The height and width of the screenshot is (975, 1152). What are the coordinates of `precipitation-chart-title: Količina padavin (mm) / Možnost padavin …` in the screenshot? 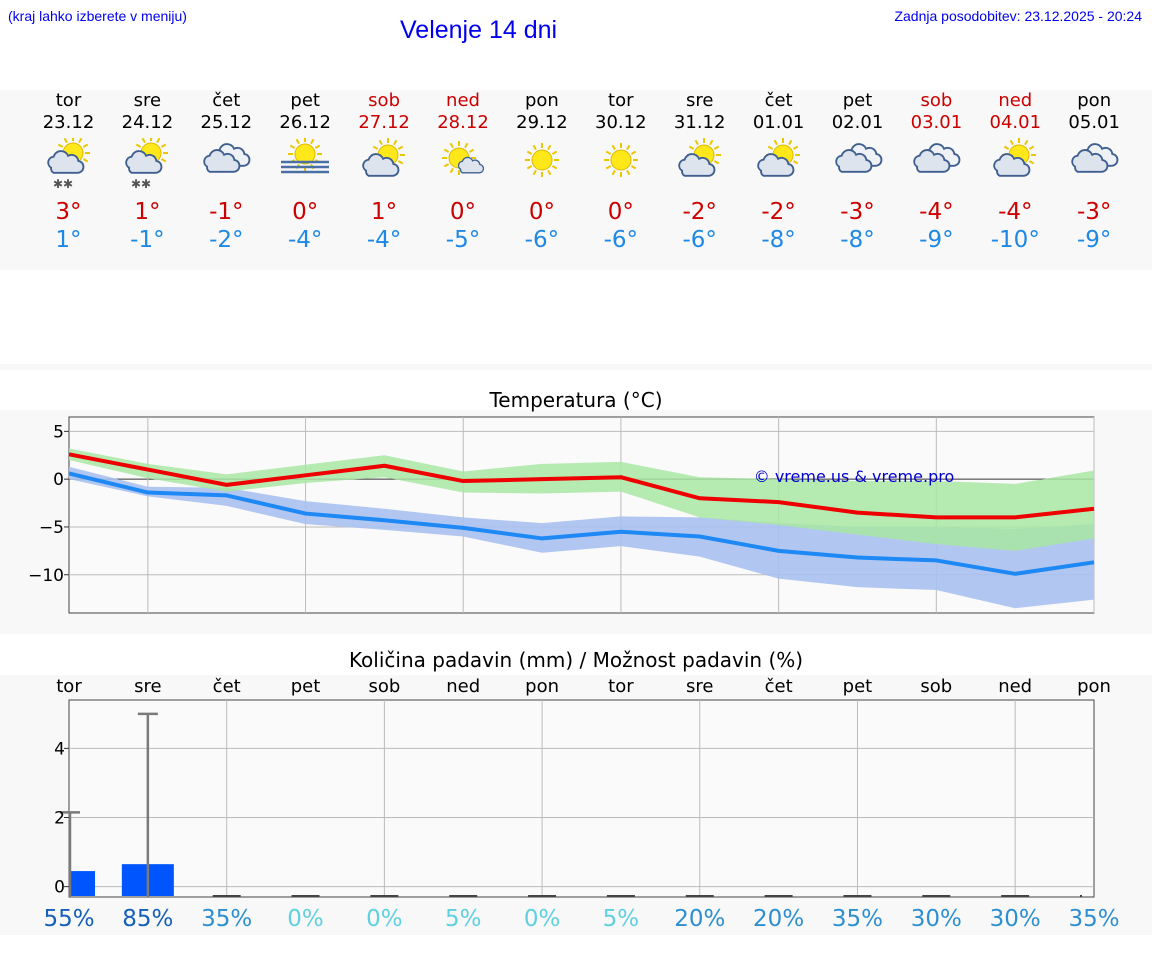 It's located at (576, 660).